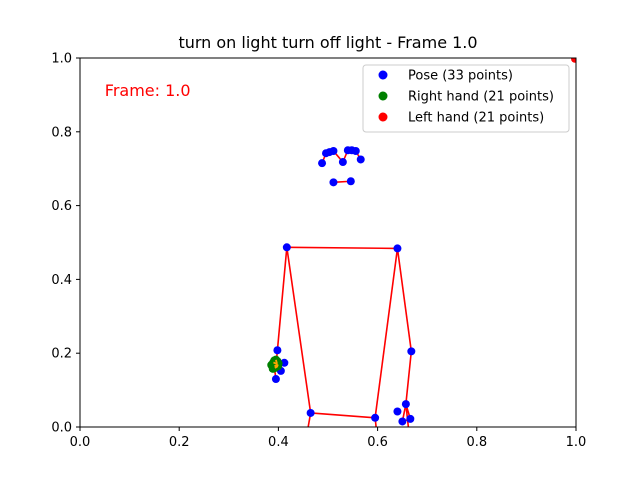  I want to click on legend-label: Pose (33 points), so click(460, 76).